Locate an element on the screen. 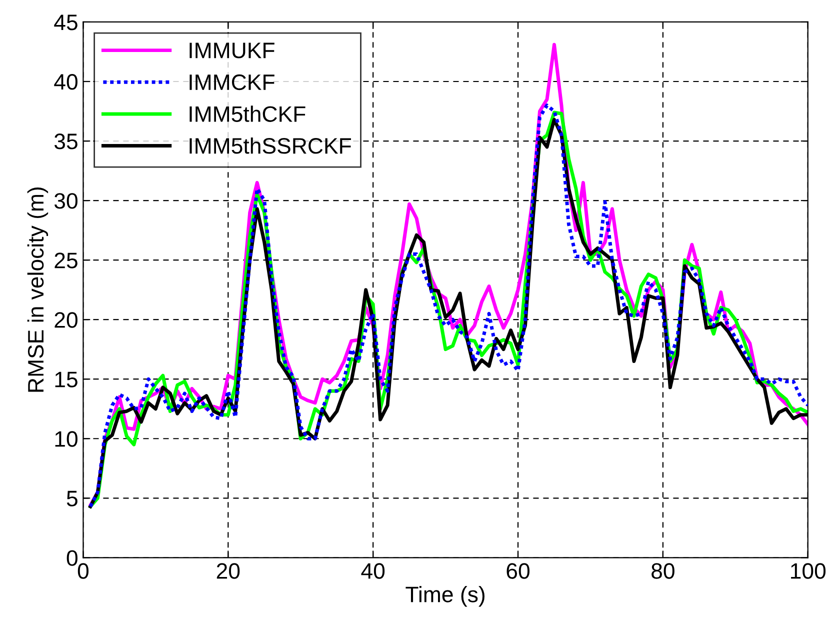 The height and width of the screenshot is (628, 832). legend-label: IMM5thSSRCKF is located at coordinates (270, 145).